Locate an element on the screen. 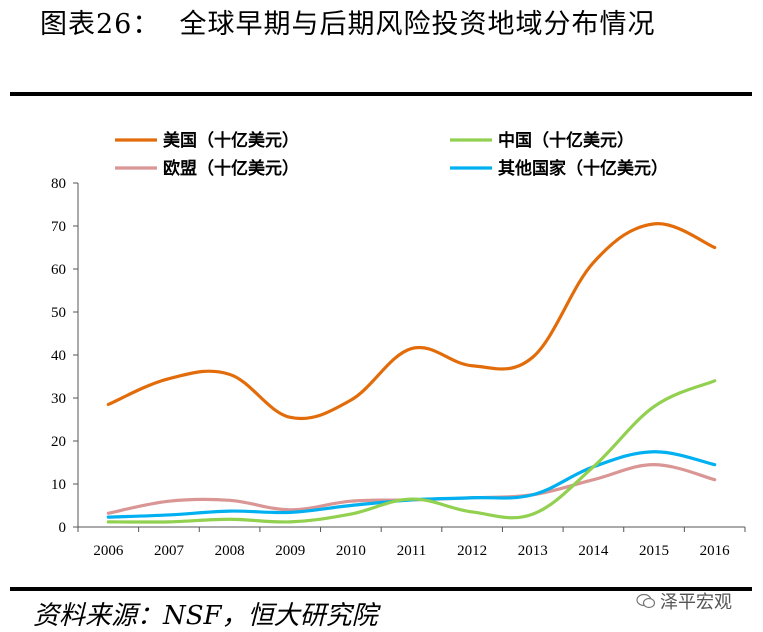 The width and height of the screenshot is (763, 632). y-tick-label: 80 is located at coordinates (58, 184).